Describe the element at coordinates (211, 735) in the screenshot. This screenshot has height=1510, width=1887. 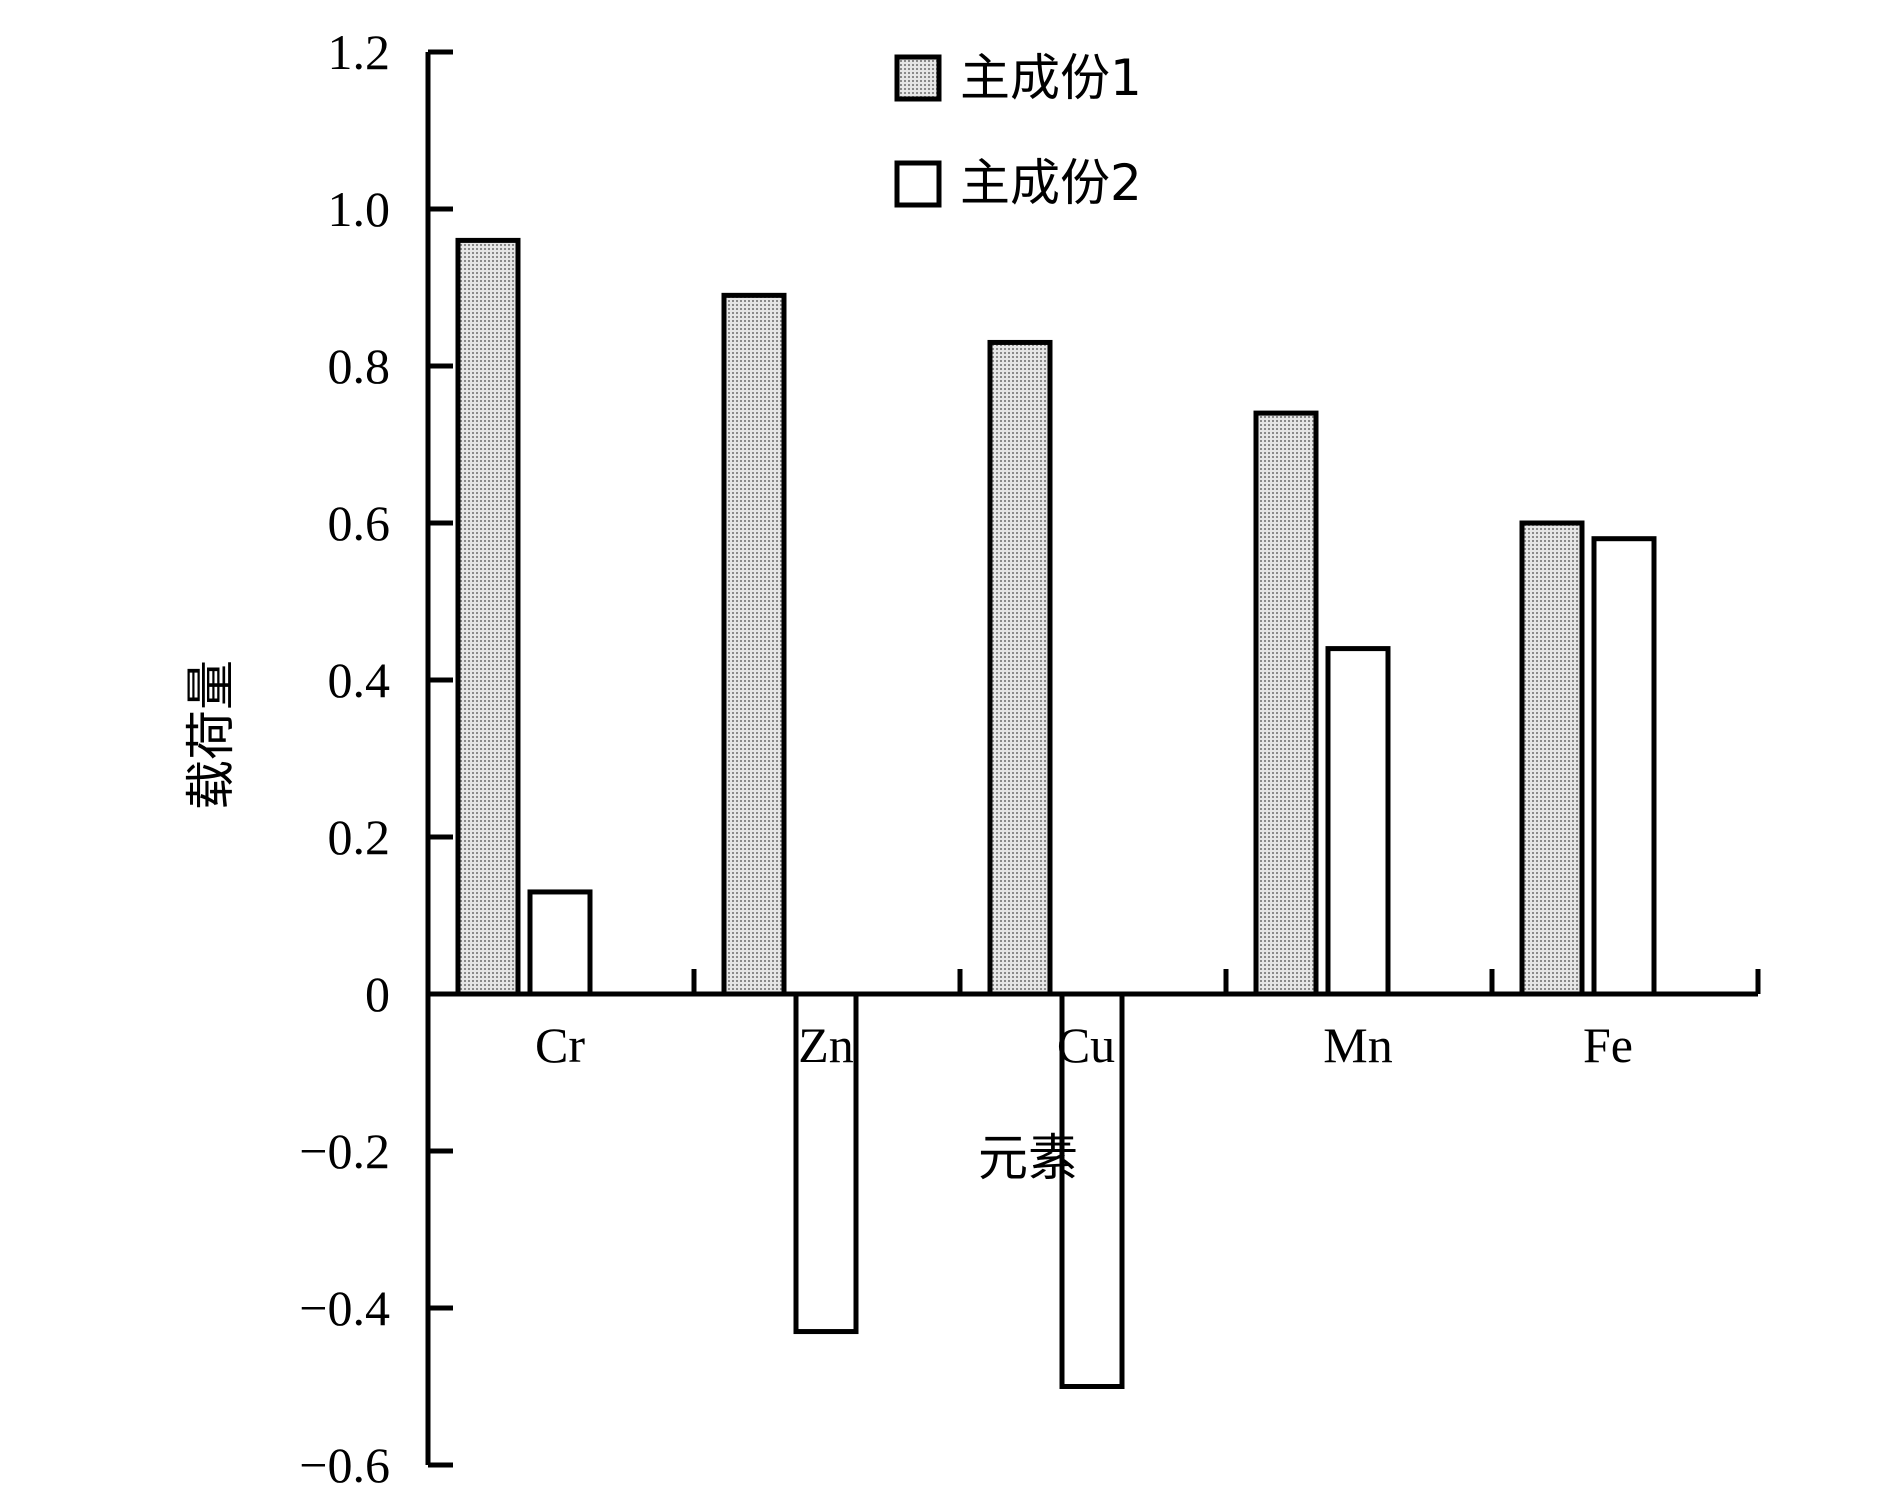
I see `y-axis-title: 载荷量` at that location.